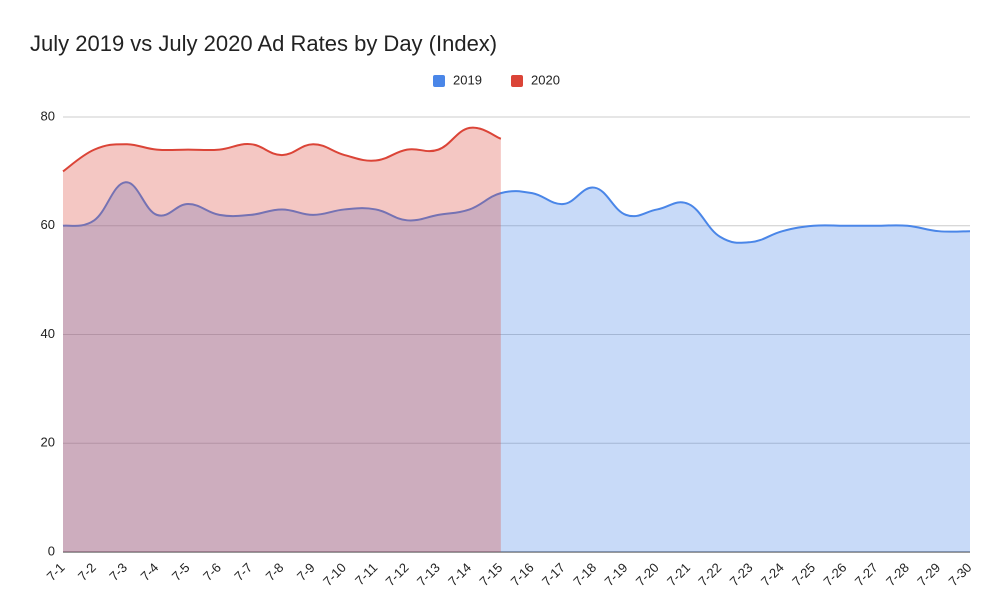 The image size is (1000, 615). I want to click on x-tick-label: 7-5, so click(181, 572).